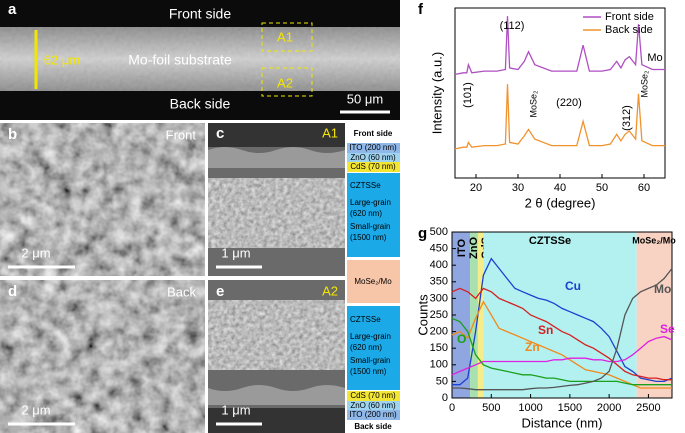 The height and width of the screenshot is (433, 685). What do you see at coordinates (474, 248) in the screenshot?
I see `region-label: ZnO` at bounding box center [474, 248].